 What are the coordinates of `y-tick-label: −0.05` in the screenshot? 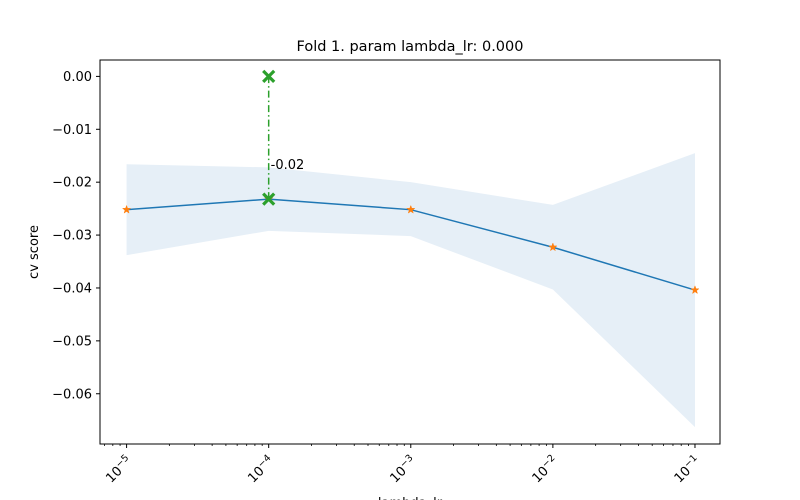 It's located at (72, 341).